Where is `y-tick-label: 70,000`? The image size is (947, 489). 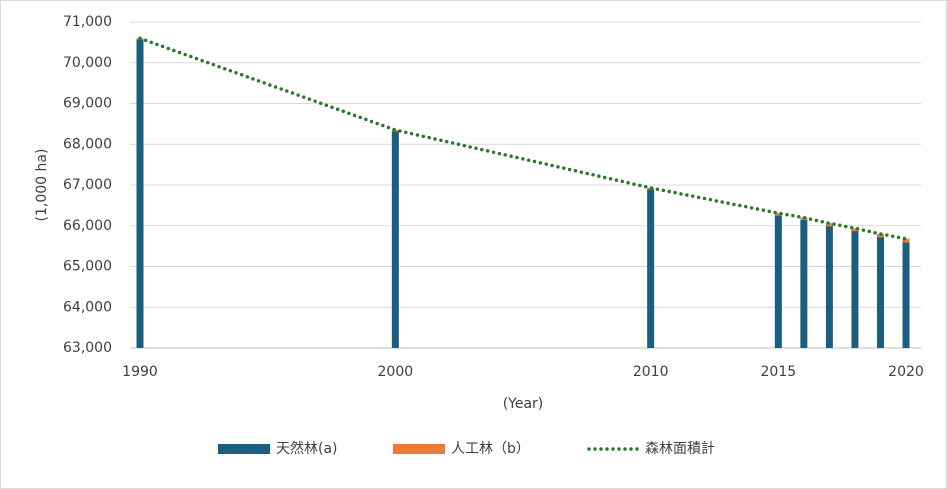
y-tick-label: 70,000 is located at coordinates (87, 63).